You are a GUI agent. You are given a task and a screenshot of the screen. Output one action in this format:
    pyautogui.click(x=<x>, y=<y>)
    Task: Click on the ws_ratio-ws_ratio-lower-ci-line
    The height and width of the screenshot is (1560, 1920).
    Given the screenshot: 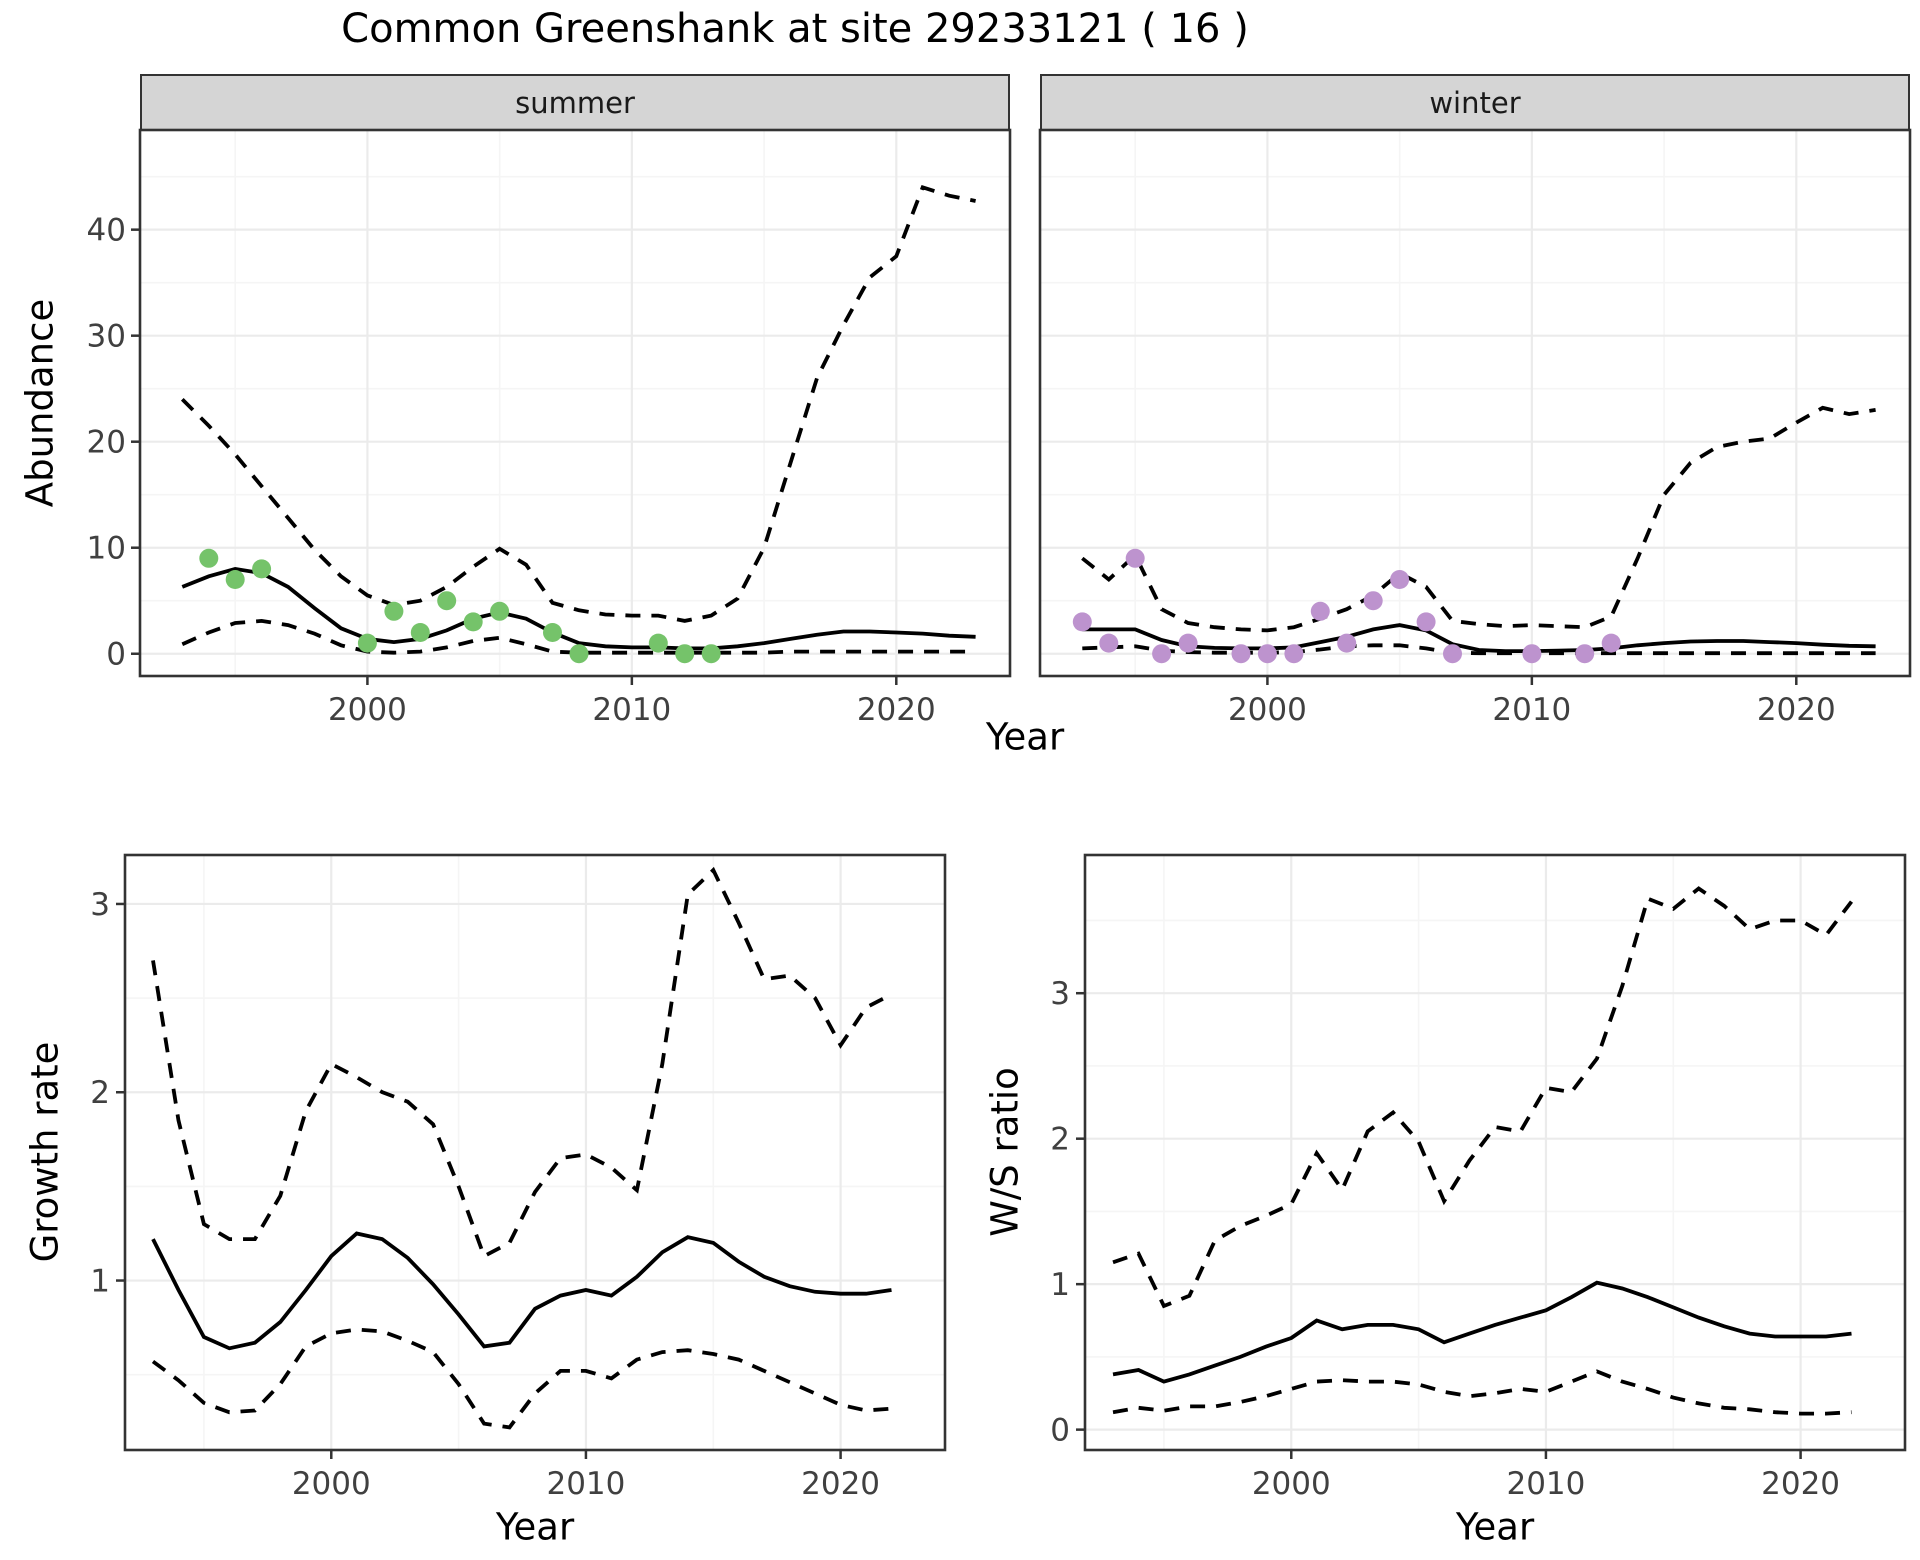 What is the action you would take?
    pyautogui.click(x=1482, y=1392)
    